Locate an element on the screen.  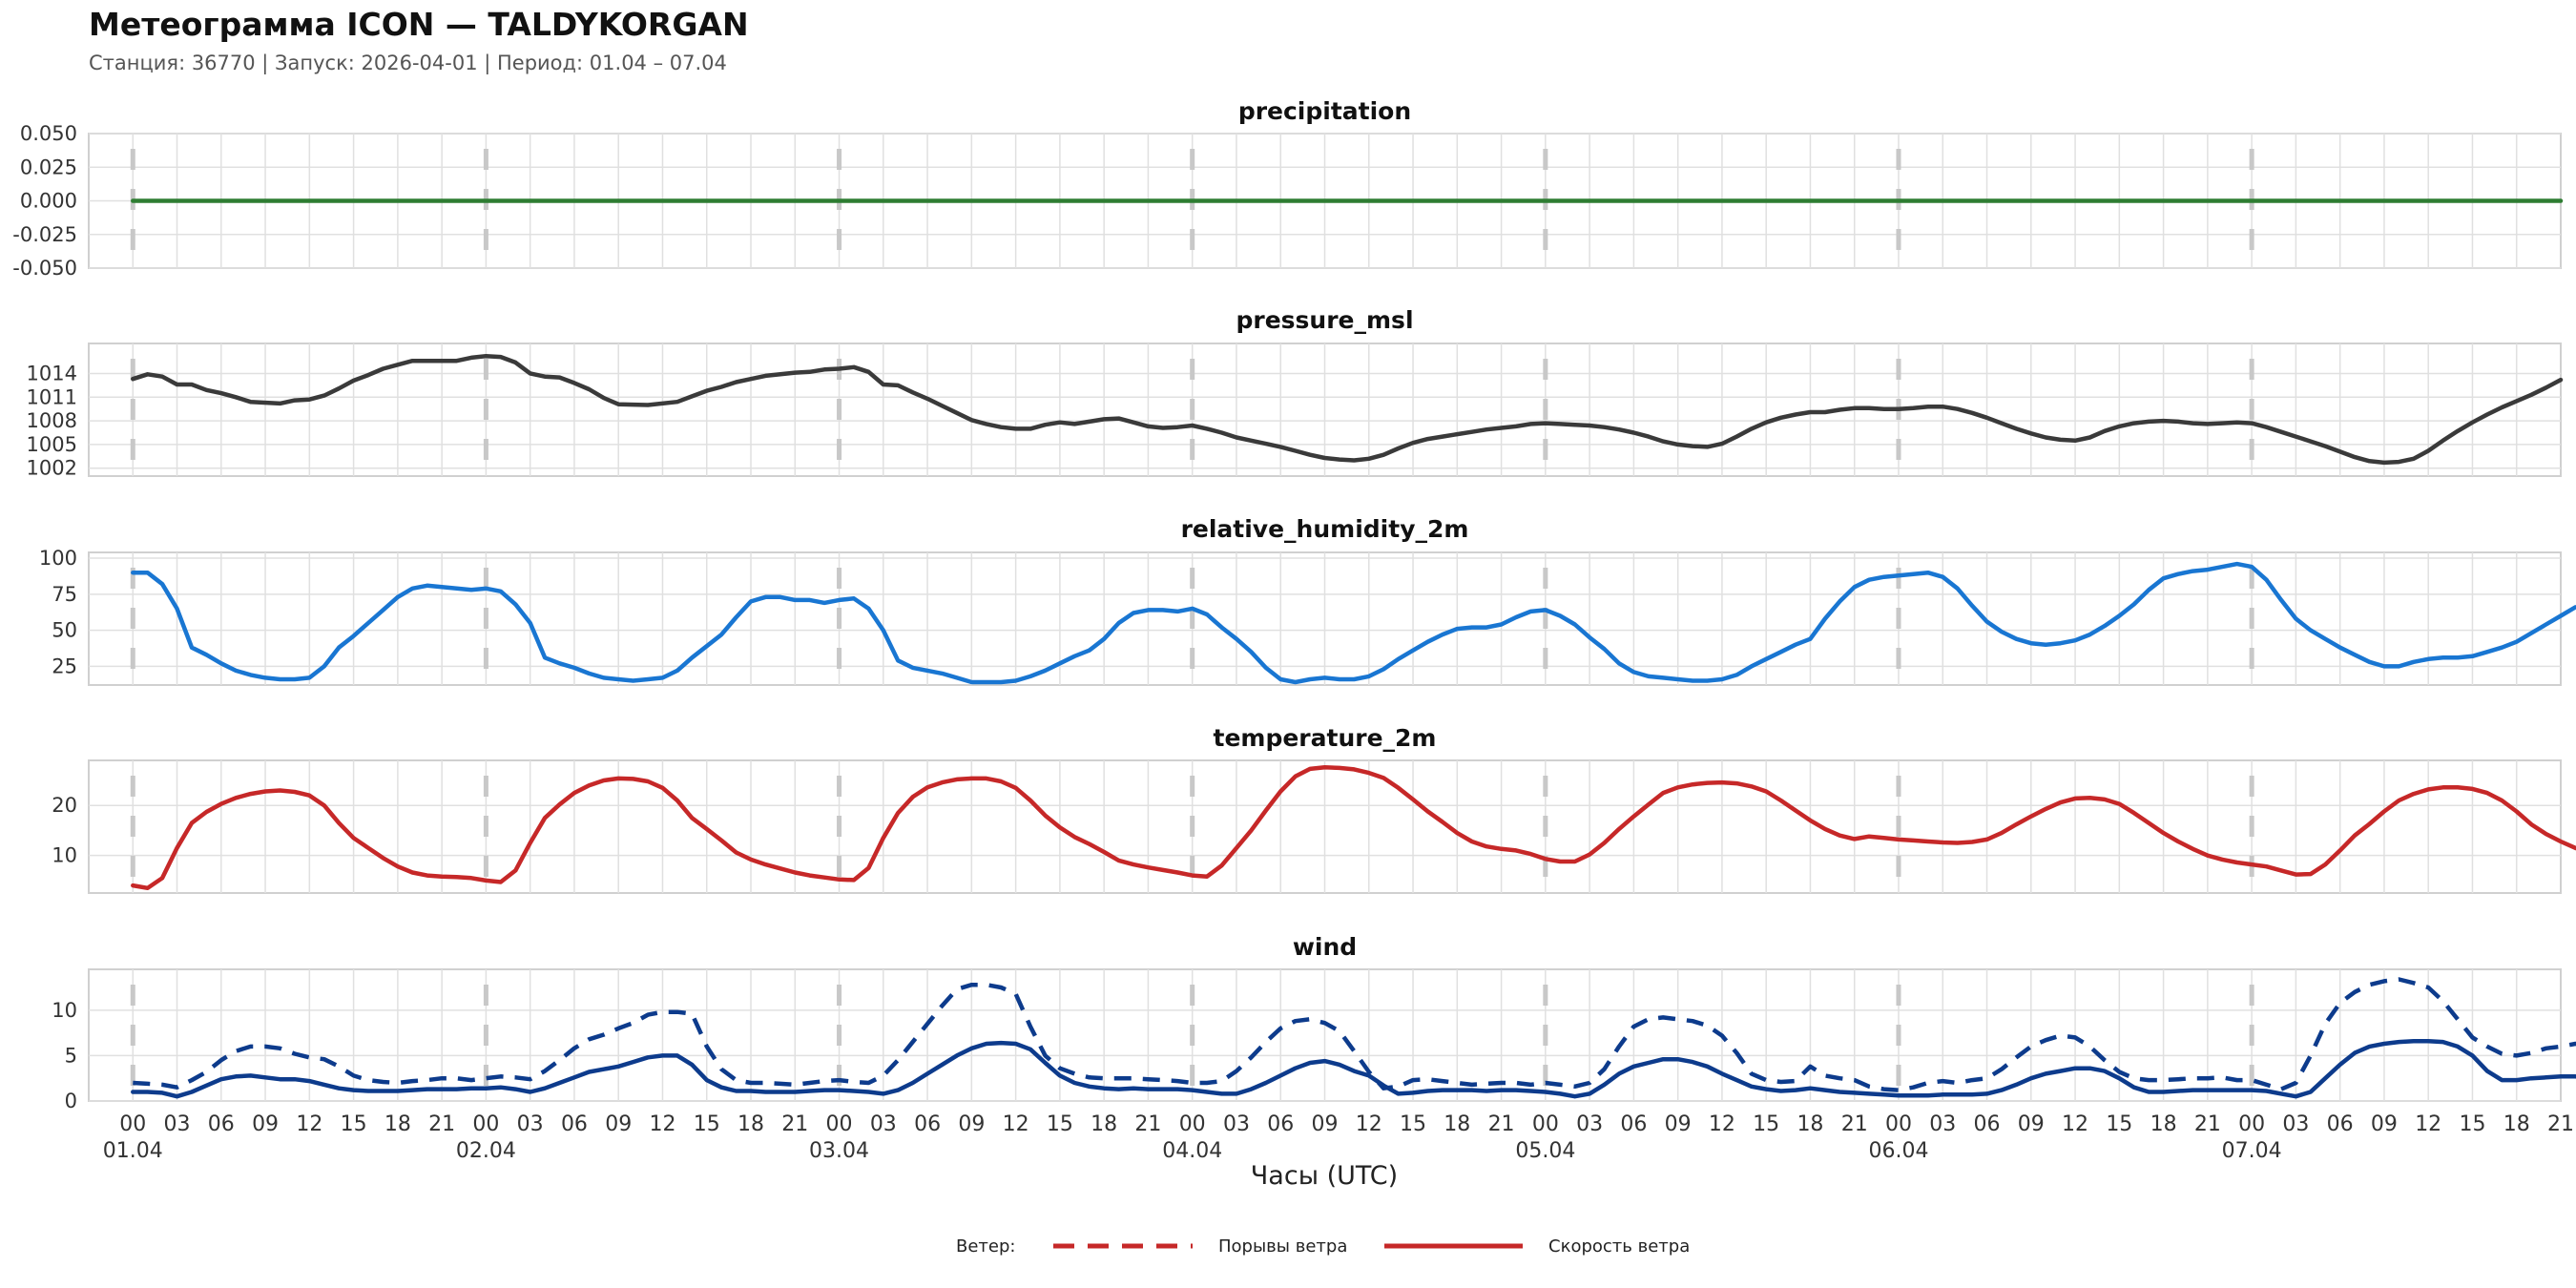
y-tick-label: 1002 is located at coordinates (52, 468).